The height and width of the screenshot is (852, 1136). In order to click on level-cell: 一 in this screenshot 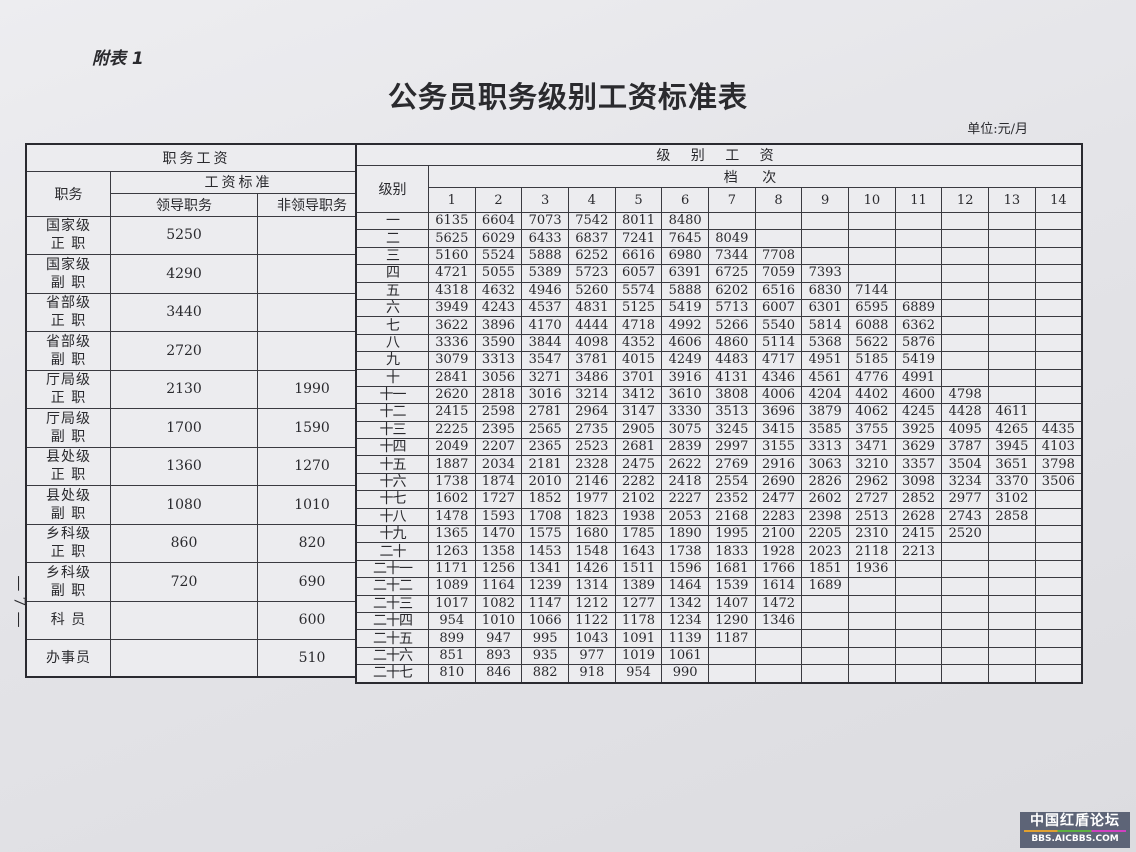, I will do `click(392, 221)`.